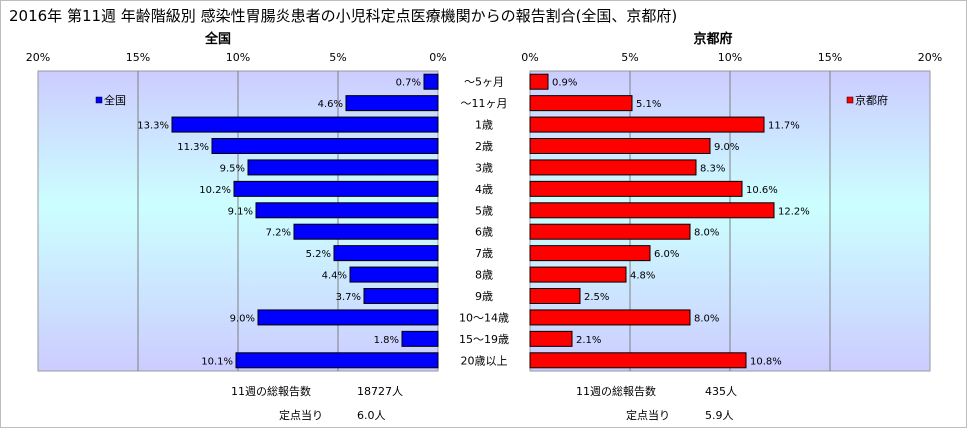 The image size is (967, 429). What do you see at coordinates (217, 39) in the screenshot?
I see `left-panel-title: 全国` at bounding box center [217, 39].